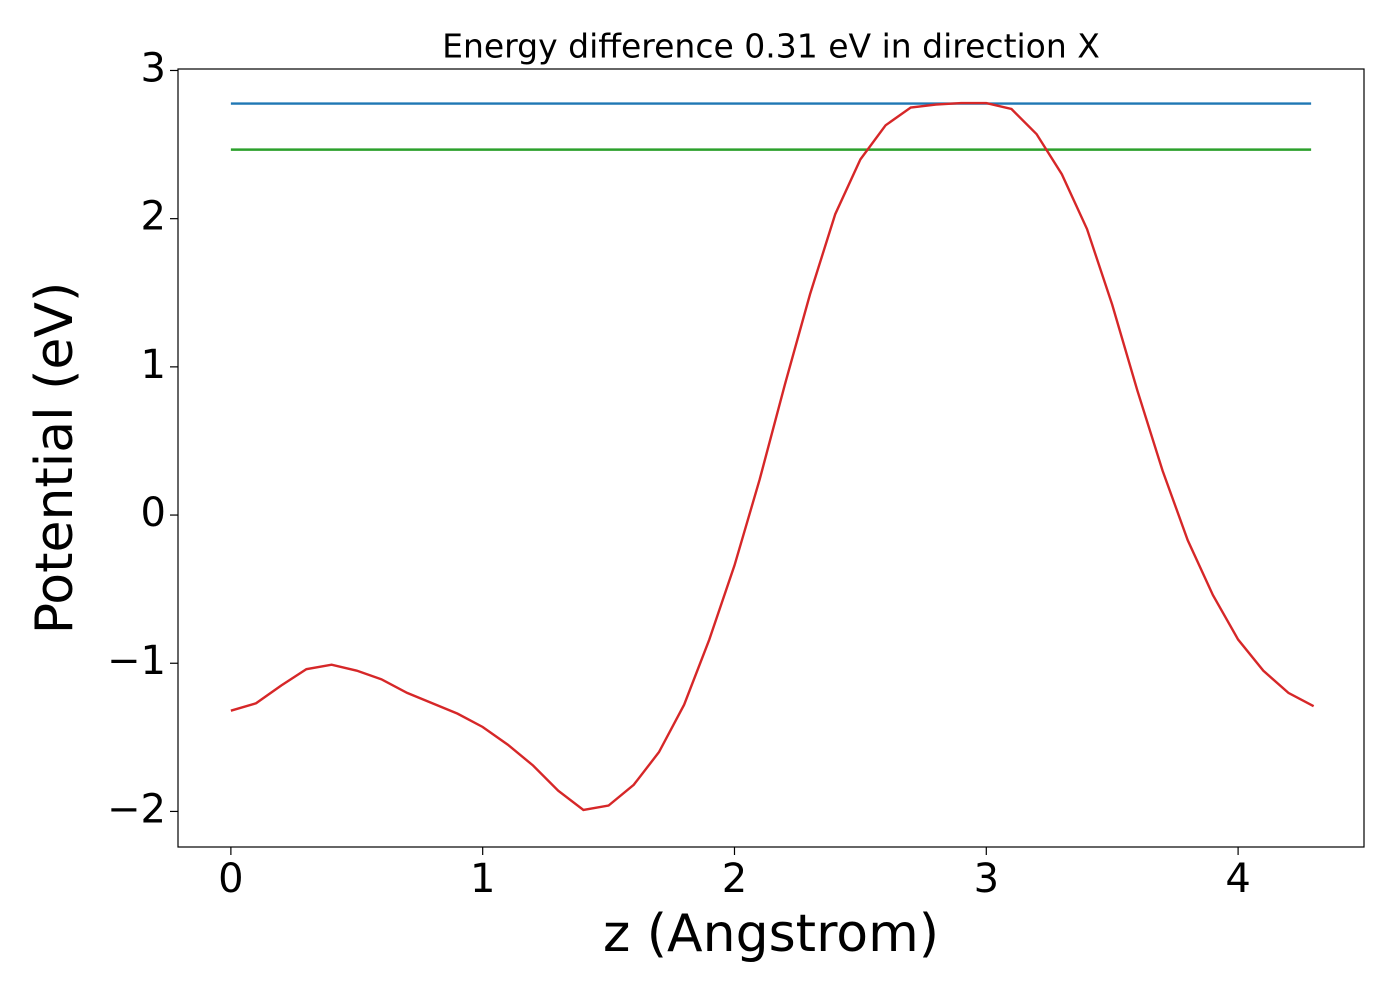 The height and width of the screenshot is (1000, 1400). What do you see at coordinates (136, 661) in the screenshot?
I see `y-tick-label: −1` at bounding box center [136, 661].